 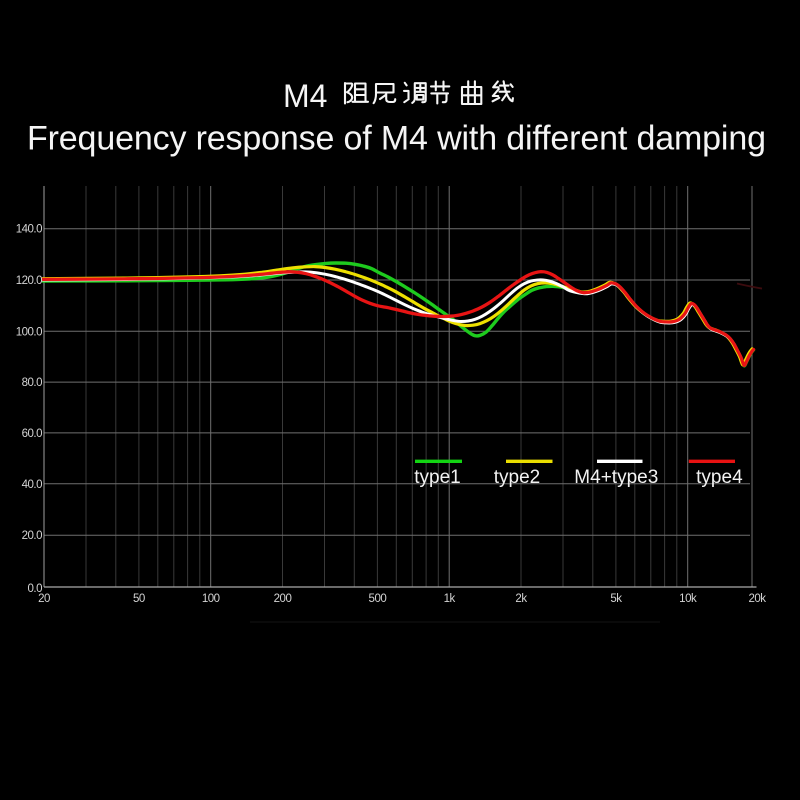 What do you see at coordinates (378, 599) in the screenshot?
I see `svg-text: 500` at bounding box center [378, 599].